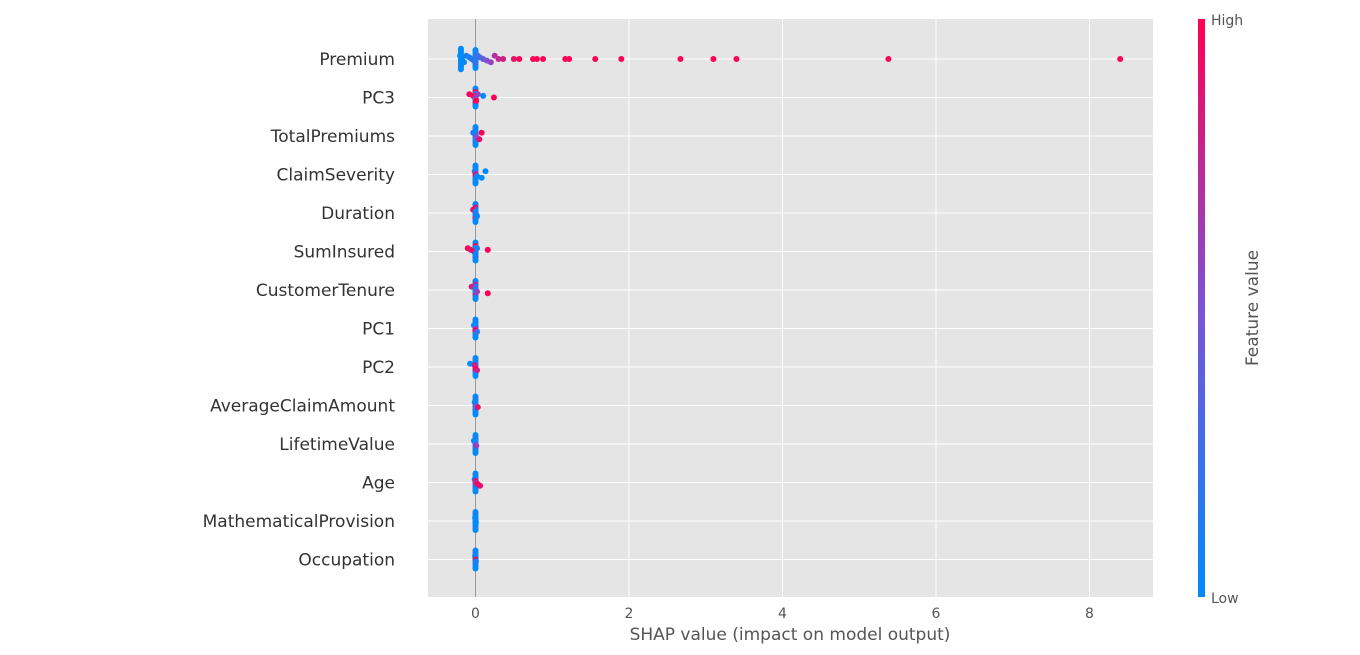 The width and height of the screenshot is (1360, 655). What do you see at coordinates (302, 407) in the screenshot?
I see `feature-label: AverageClaimAmount` at bounding box center [302, 407].